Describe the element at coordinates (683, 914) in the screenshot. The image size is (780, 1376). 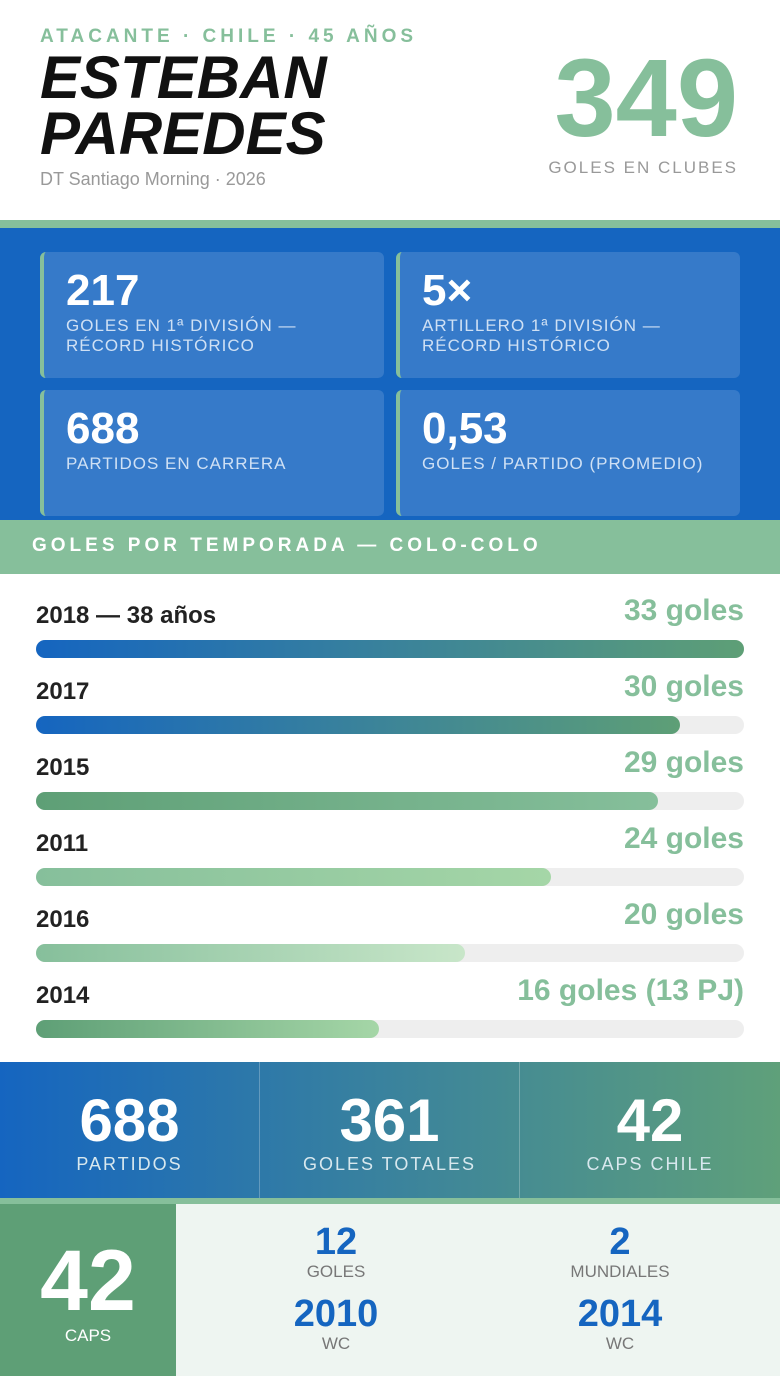
I see `season-value: 20 goles` at that location.